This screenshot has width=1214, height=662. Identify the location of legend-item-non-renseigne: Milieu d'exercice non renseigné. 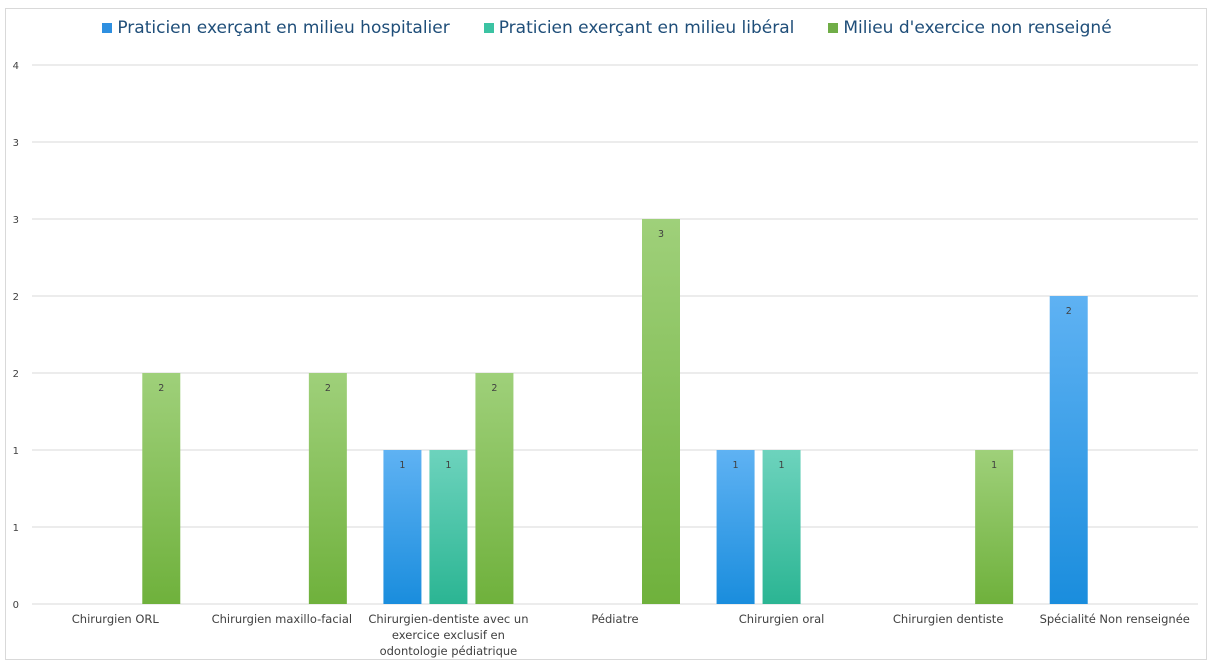
(970, 28).